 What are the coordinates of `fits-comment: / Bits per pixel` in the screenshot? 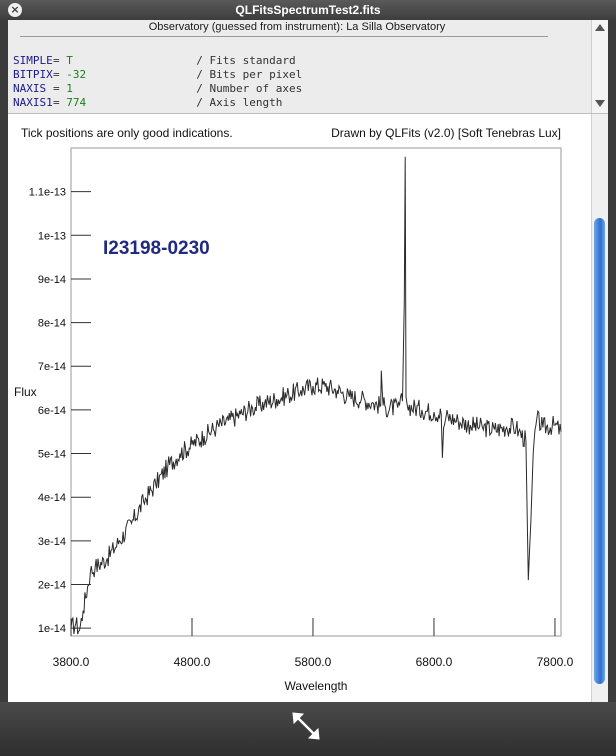 It's located at (249, 74).